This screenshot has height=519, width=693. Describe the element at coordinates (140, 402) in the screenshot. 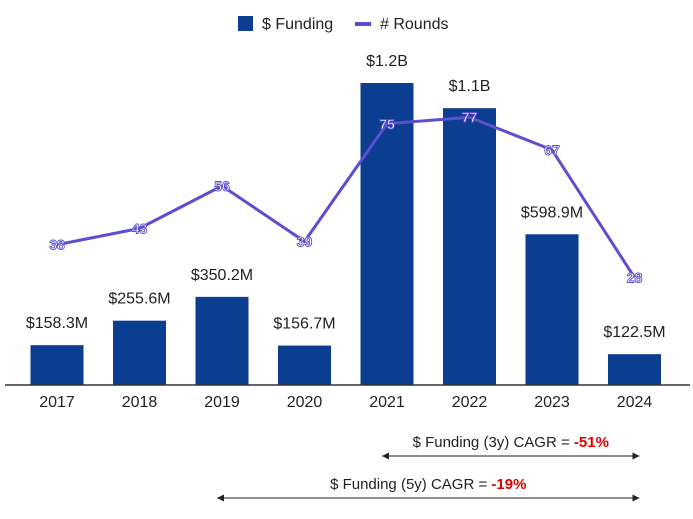

I see `x-tick-2018: 2018` at that location.